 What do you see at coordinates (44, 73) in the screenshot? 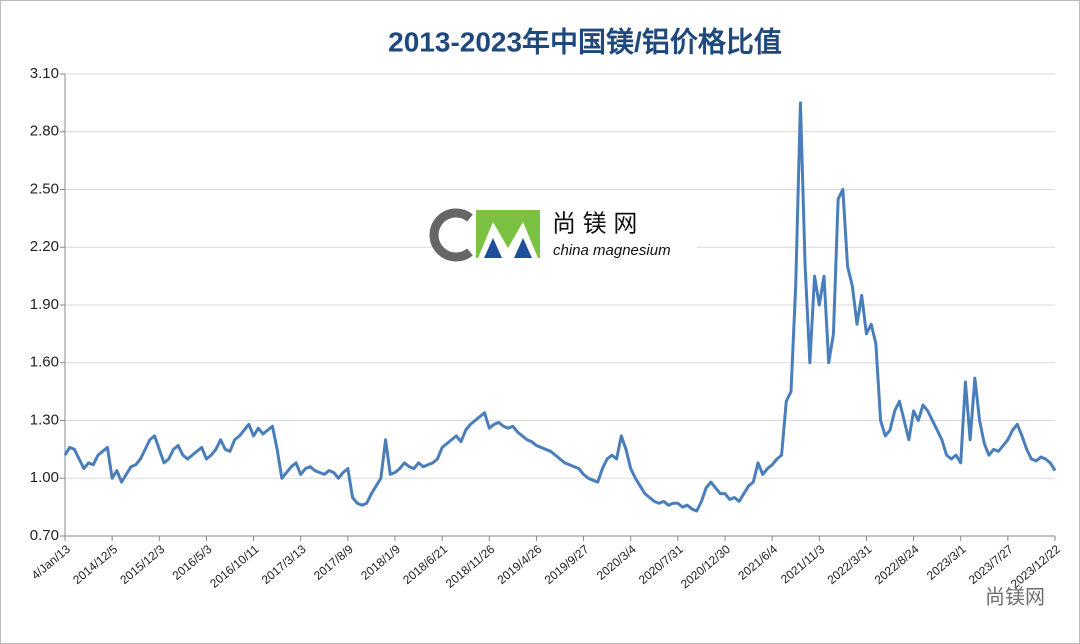
I see `y-tick-label: 3.10` at bounding box center [44, 73].